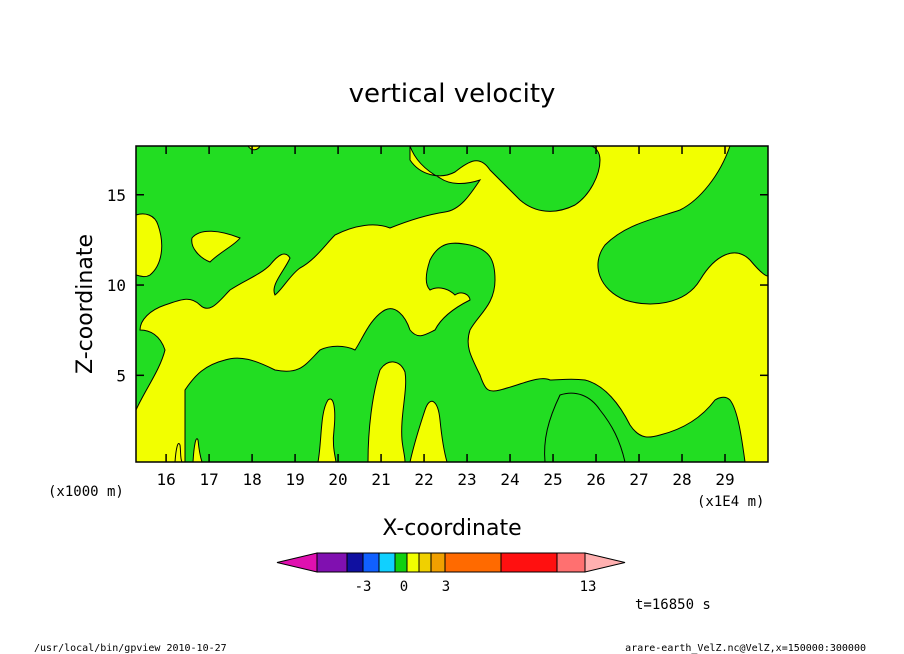  I want to click on negative-region-bottom, so click(585, 427).